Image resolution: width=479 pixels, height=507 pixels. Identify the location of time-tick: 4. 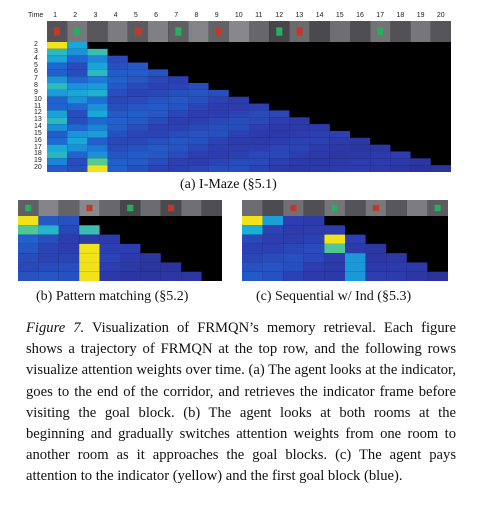
(115, 15).